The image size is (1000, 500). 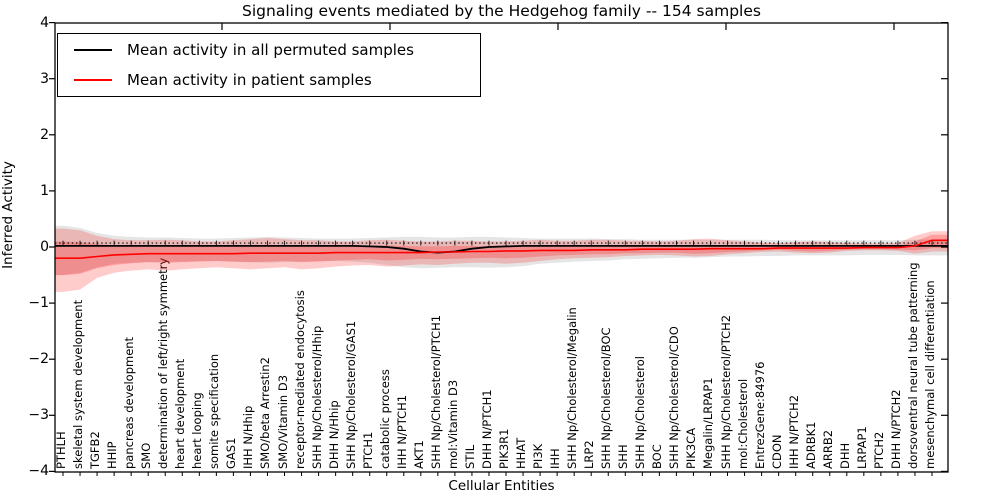 What do you see at coordinates (93, 50) in the screenshot?
I see `permuted-line-swatch` at bounding box center [93, 50].